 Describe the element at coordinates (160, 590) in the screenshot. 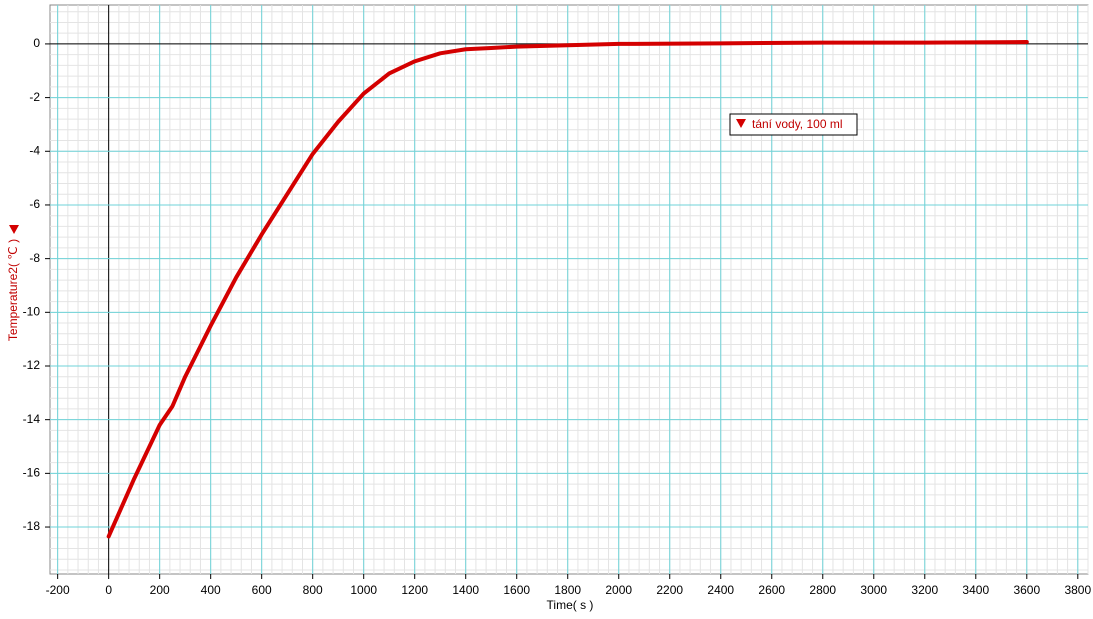

I see `x-tick-label: 200` at that location.